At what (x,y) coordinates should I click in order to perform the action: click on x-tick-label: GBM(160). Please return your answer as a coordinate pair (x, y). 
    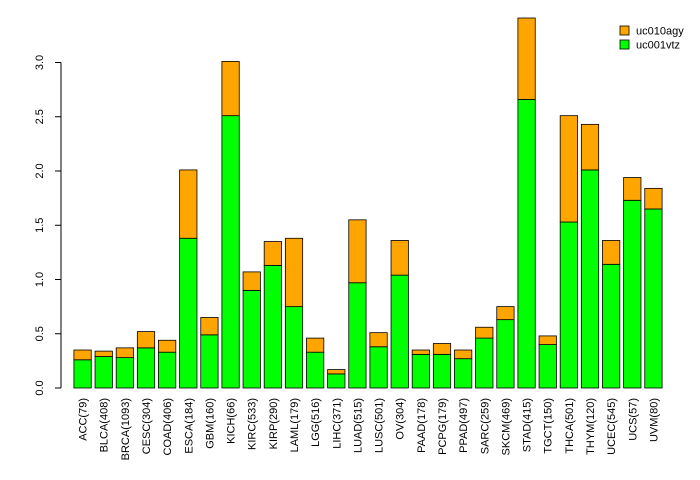
    Looking at the image, I should click on (210, 423).